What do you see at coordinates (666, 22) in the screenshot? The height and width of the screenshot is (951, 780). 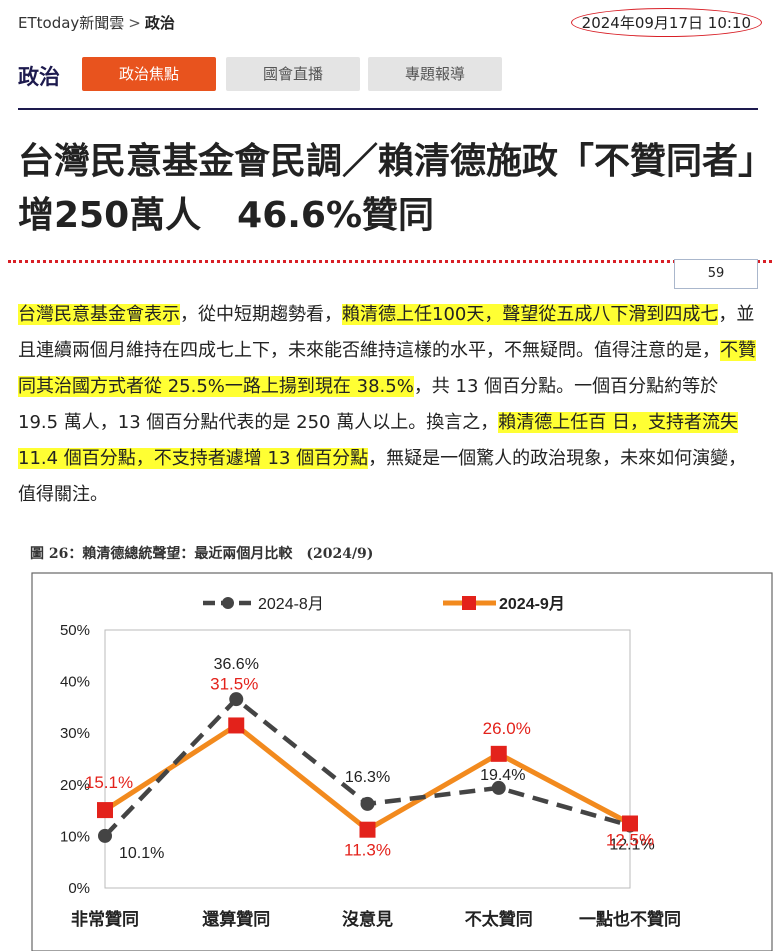 I see `publish-date: 2024年09月17日 10:10` at bounding box center [666, 22].